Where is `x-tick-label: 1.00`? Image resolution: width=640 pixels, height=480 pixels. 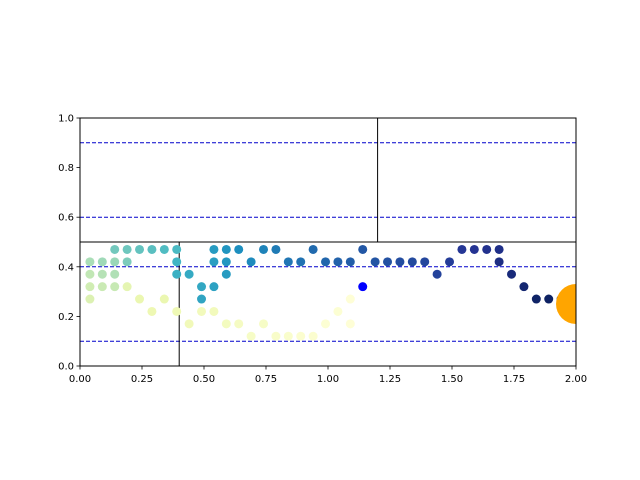
x-tick-label: 1.00 is located at coordinates (328, 379).